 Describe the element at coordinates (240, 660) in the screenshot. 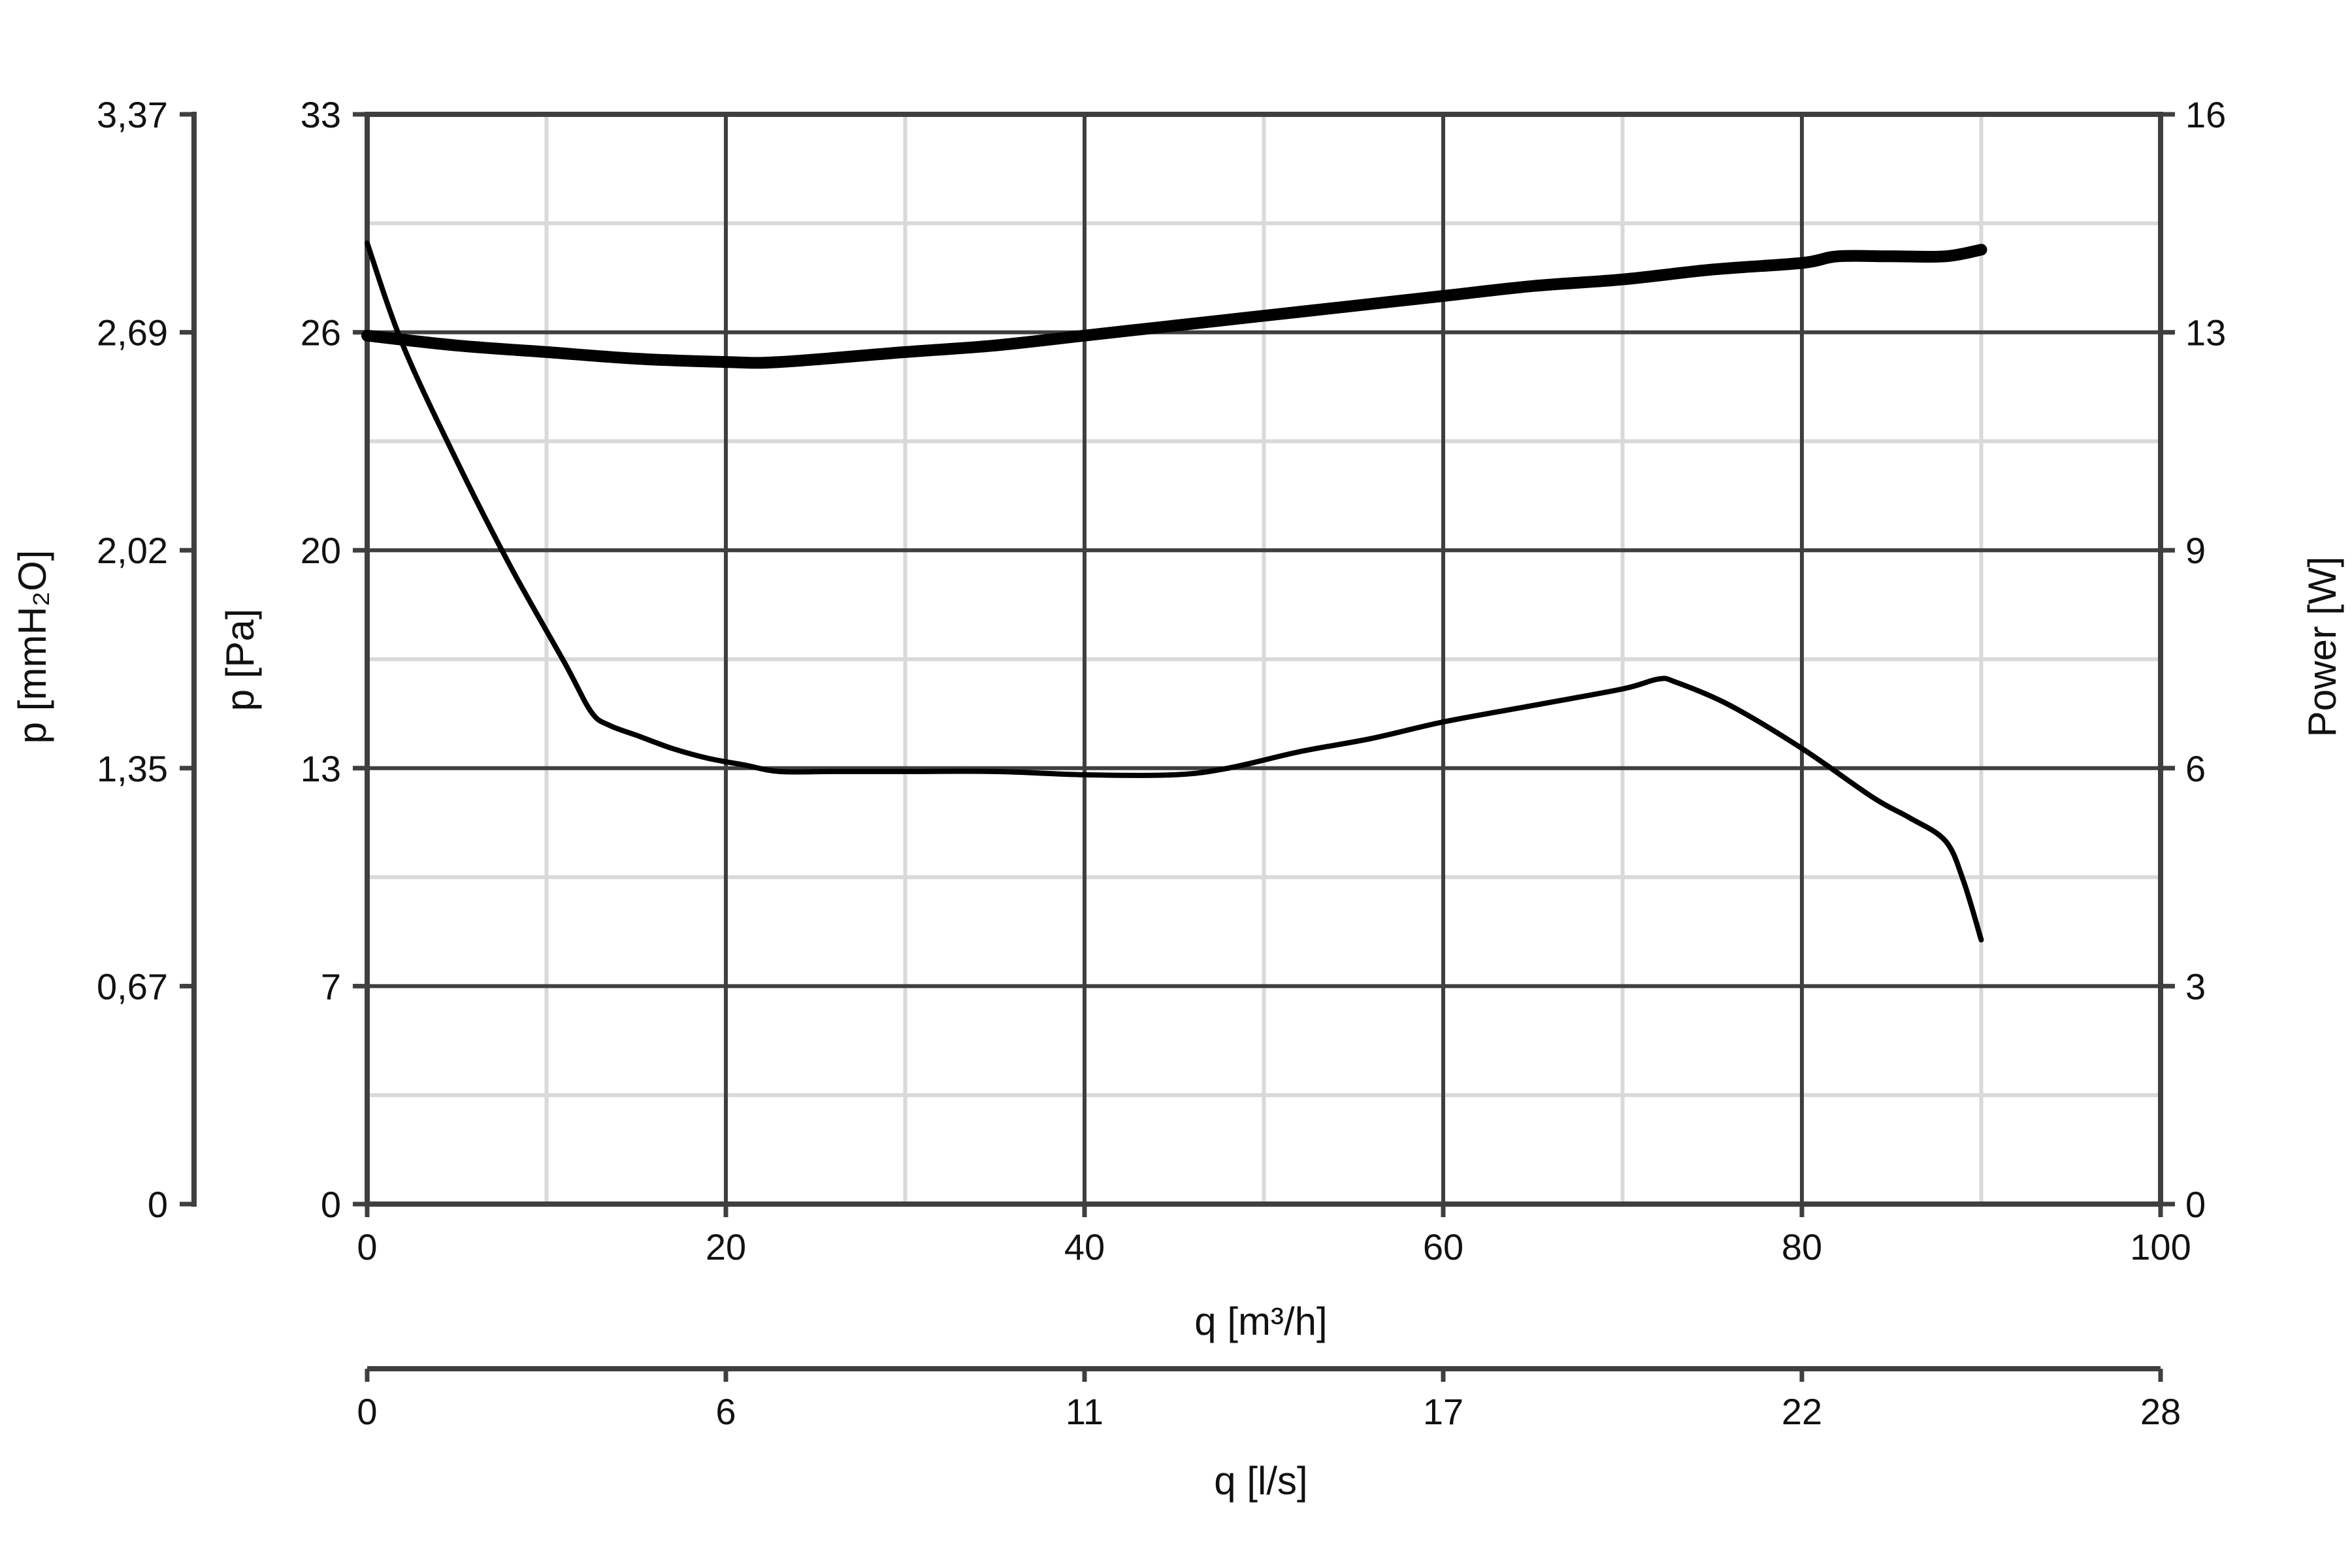

I see `y-axis-left-title: p [Pa]` at that location.